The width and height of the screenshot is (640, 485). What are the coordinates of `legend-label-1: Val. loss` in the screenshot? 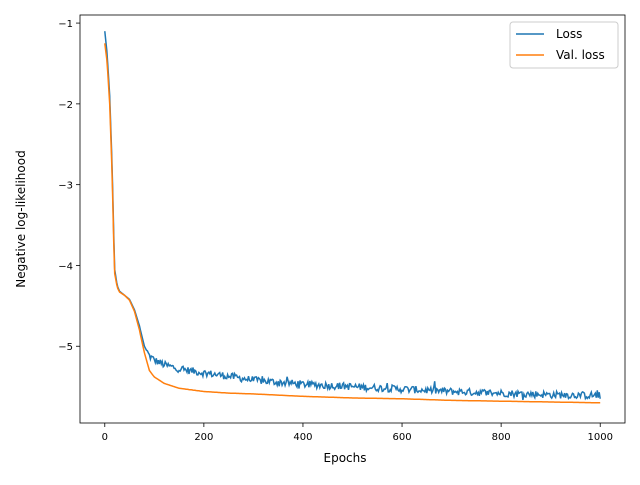 It's located at (580, 55).